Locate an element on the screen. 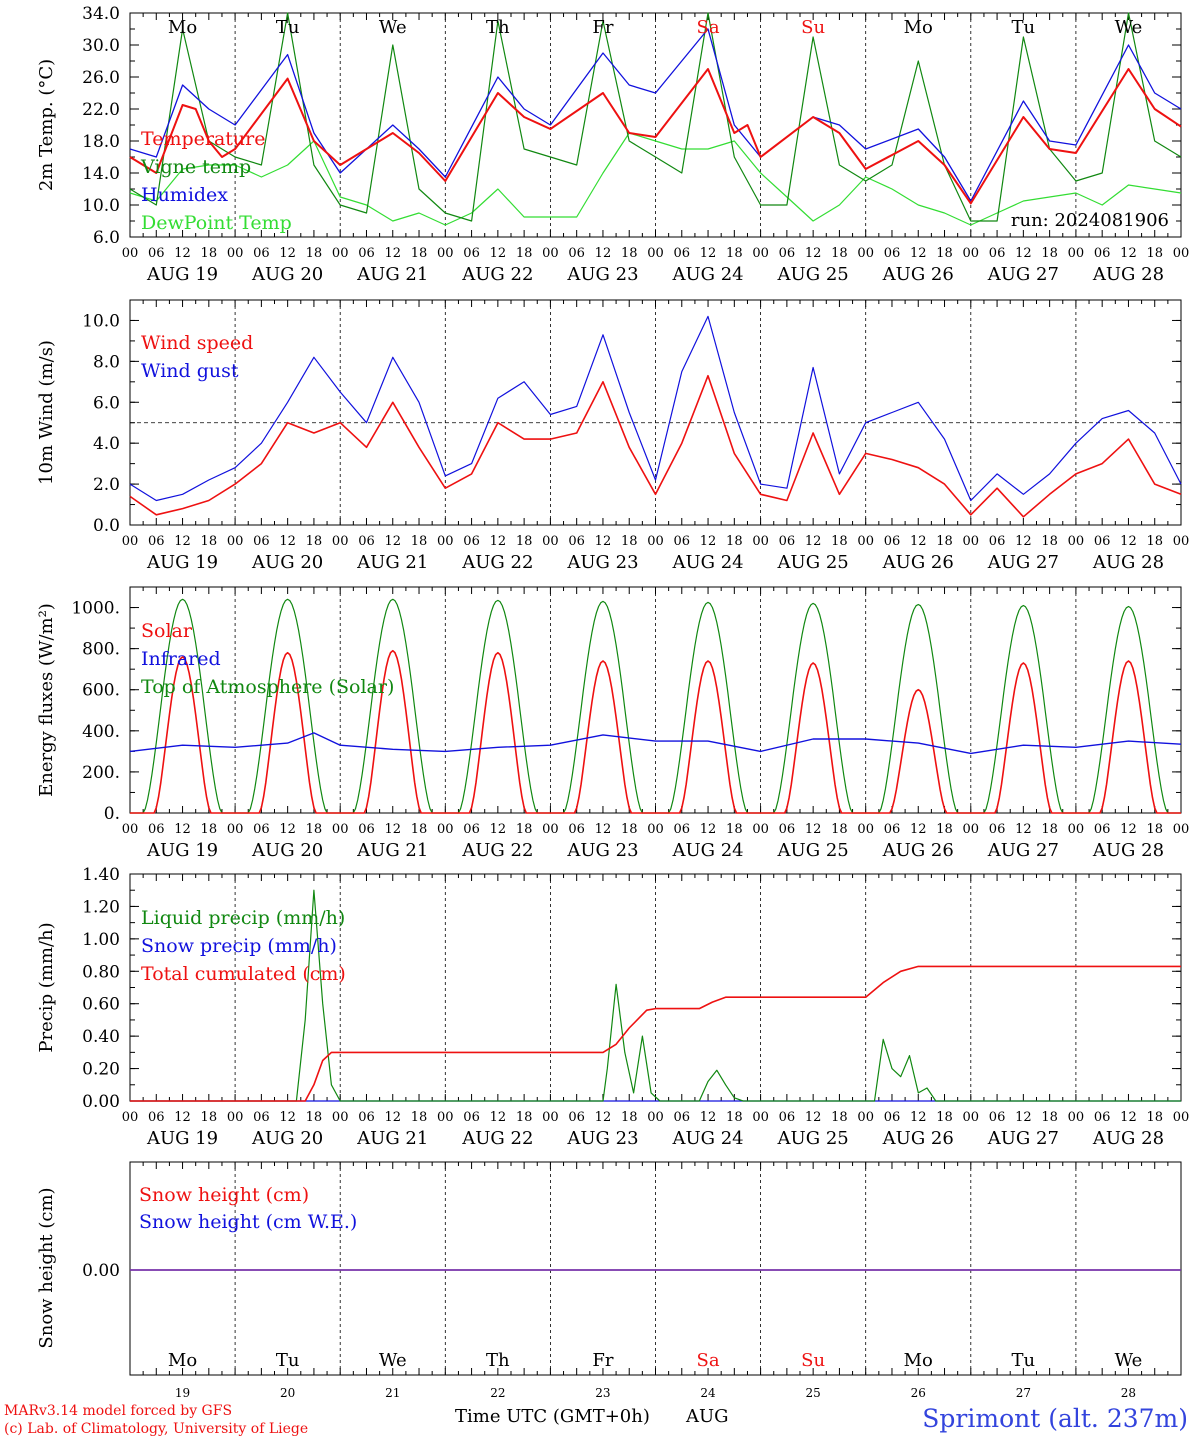  day-number-label: 28 is located at coordinates (1128, 1393).